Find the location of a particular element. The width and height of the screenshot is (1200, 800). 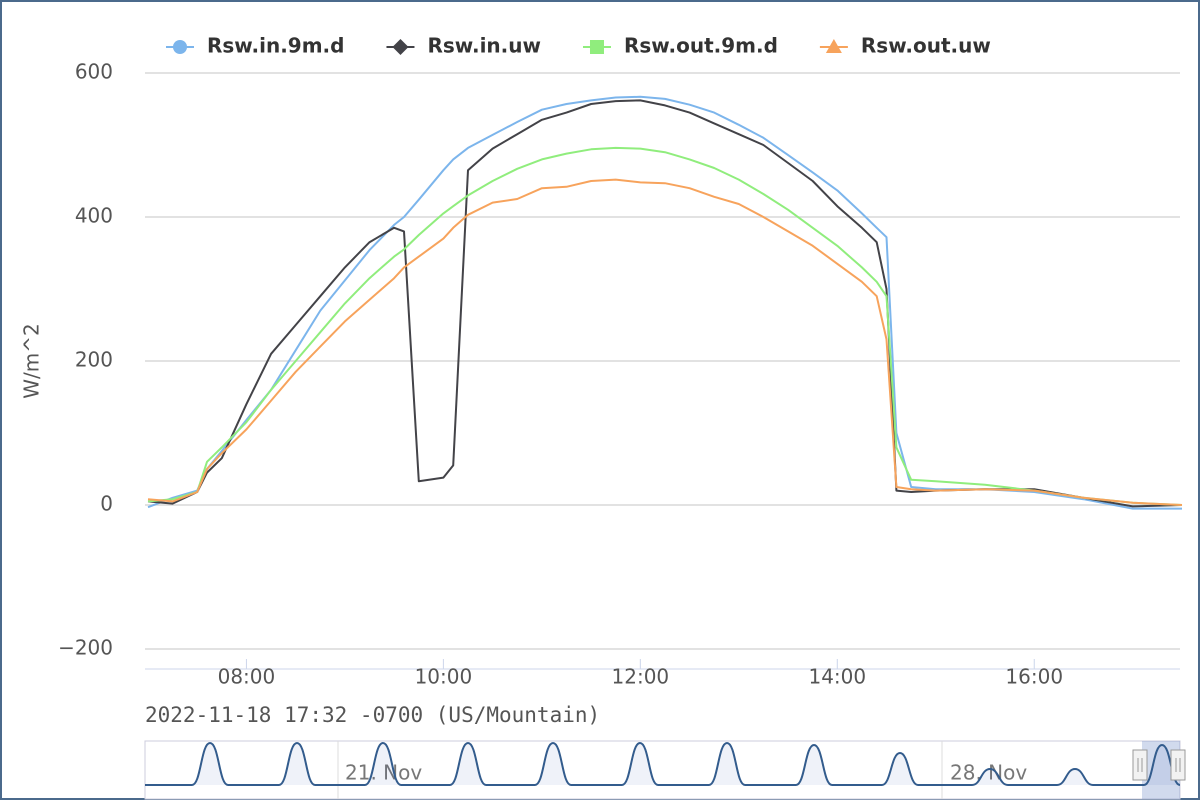

y-tick-label: 600 is located at coordinates (94, 72).